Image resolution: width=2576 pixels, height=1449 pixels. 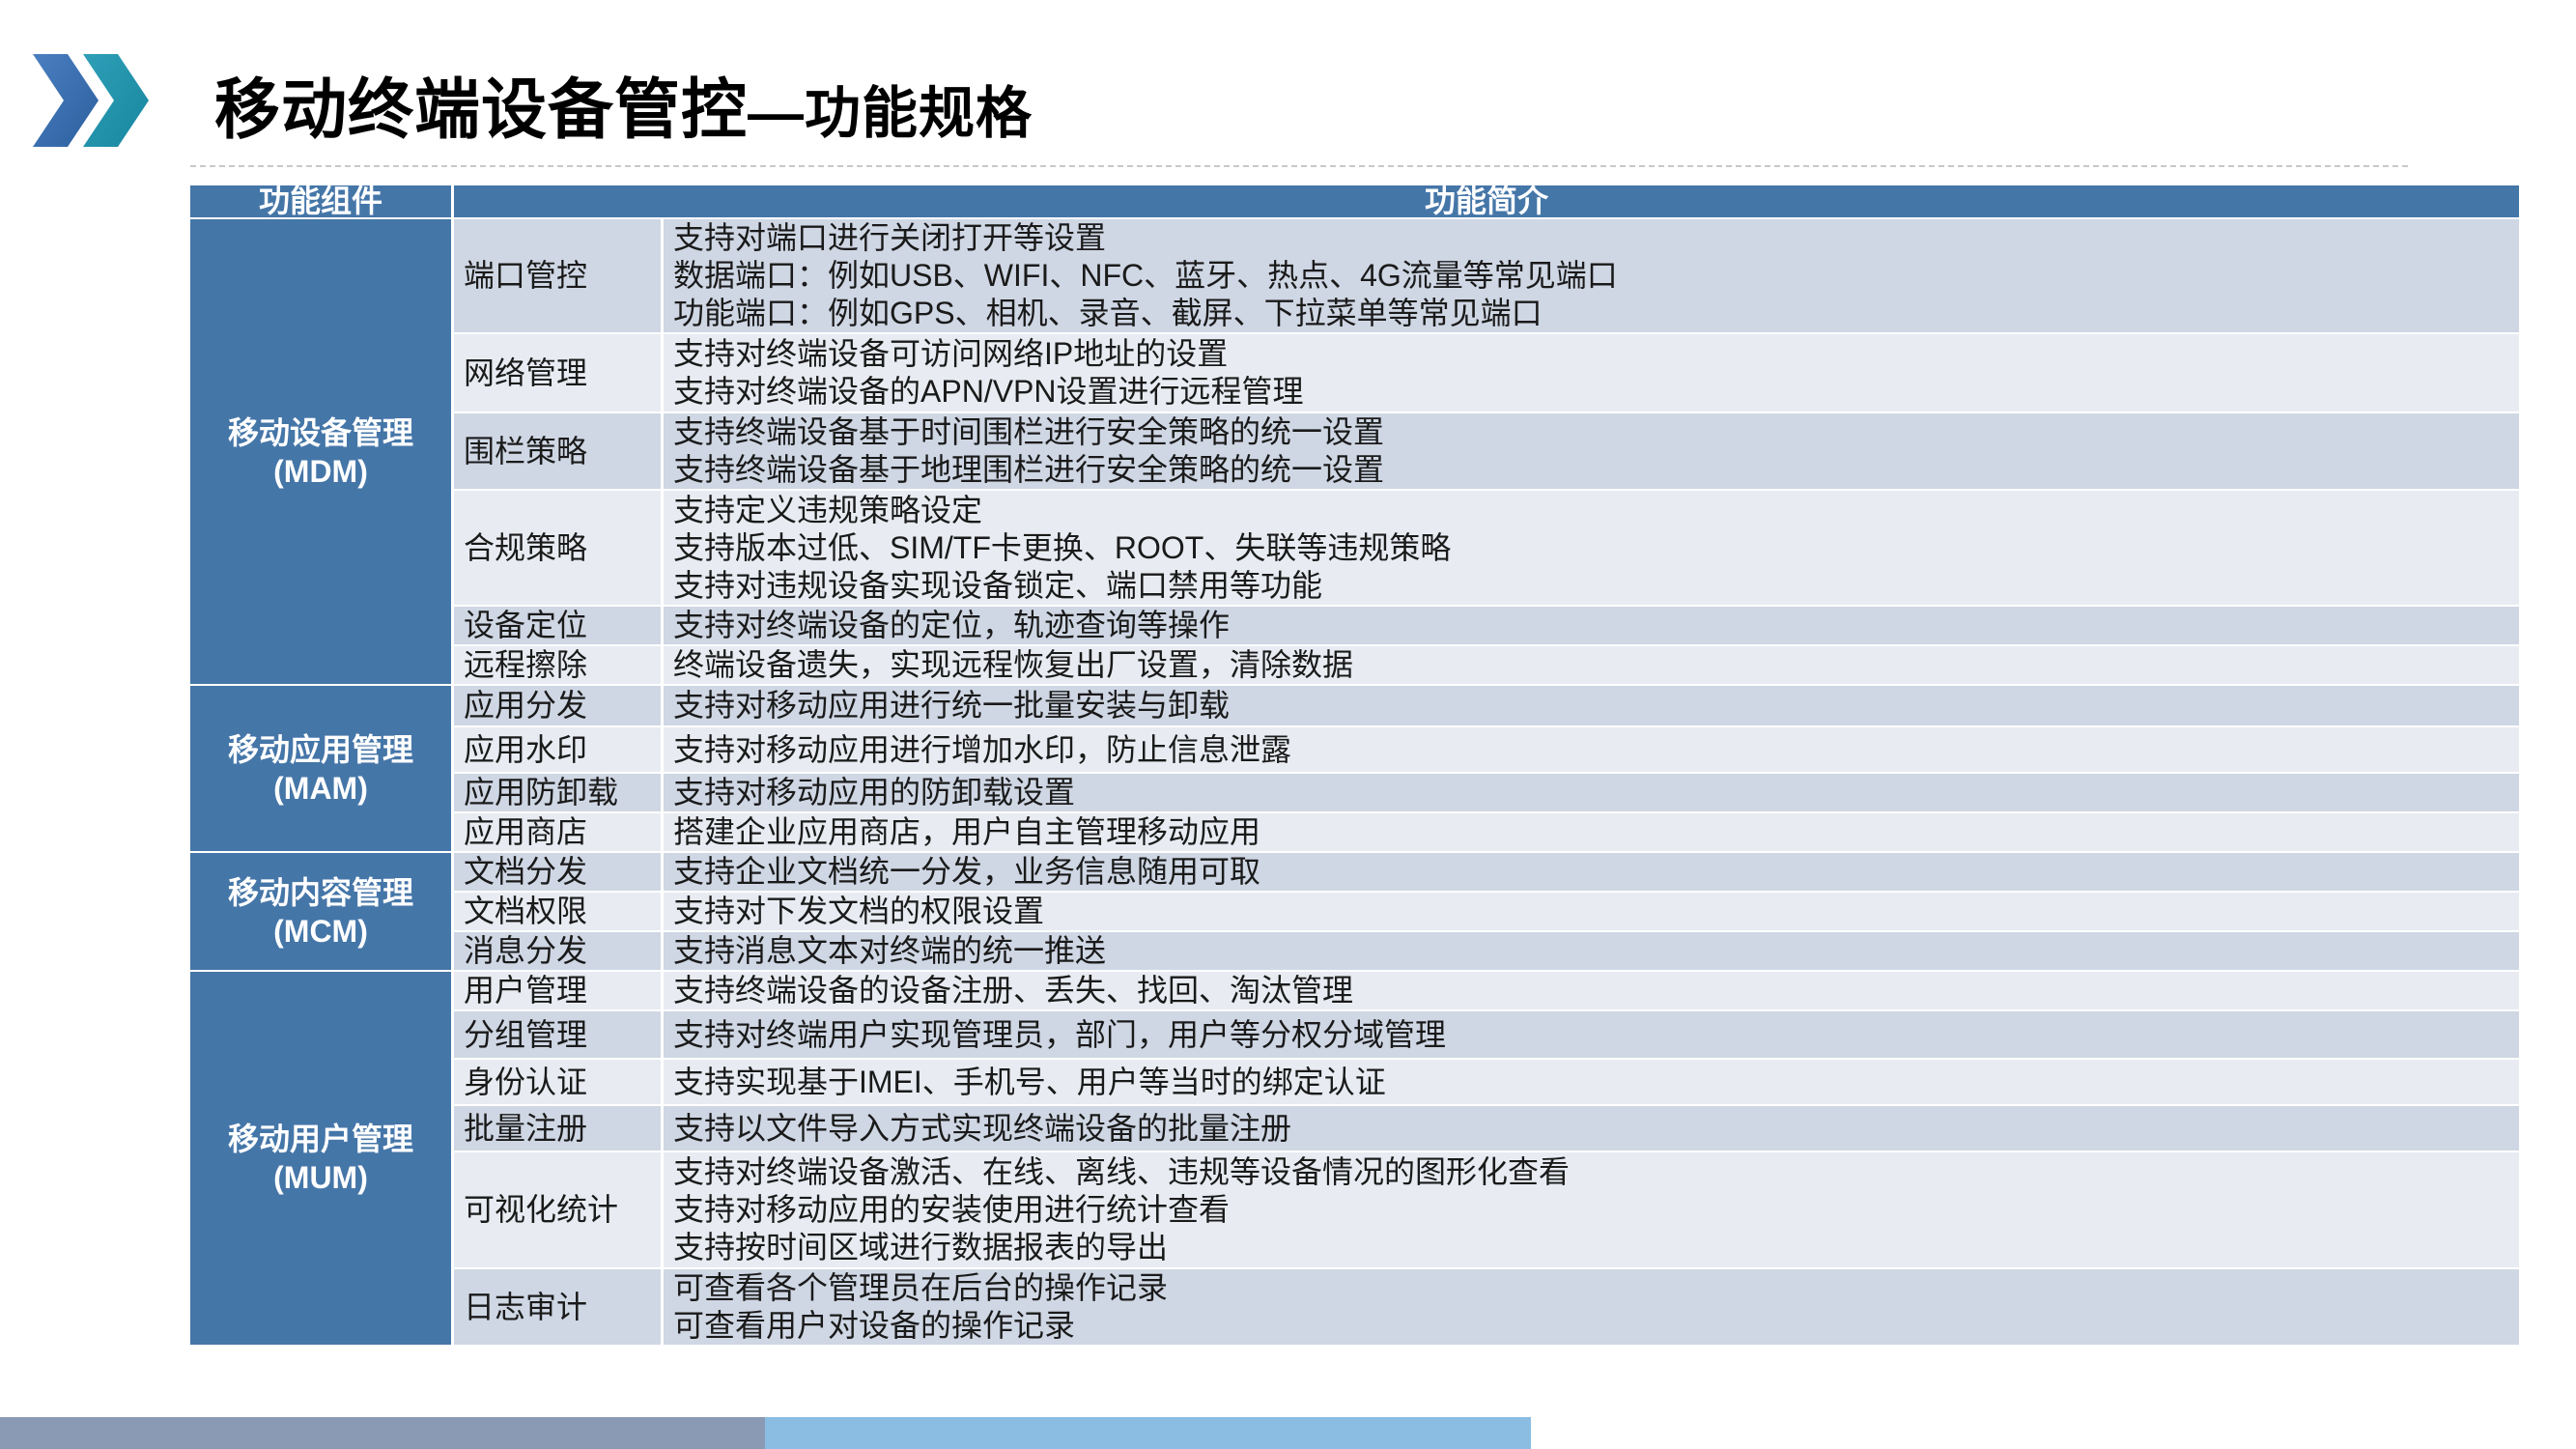 What do you see at coordinates (1591, 990) in the screenshot?
I see `description-cell: 支持终端设备的设备注册、丢失、找回、淘汰管理` at bounding box center [1591, 990].